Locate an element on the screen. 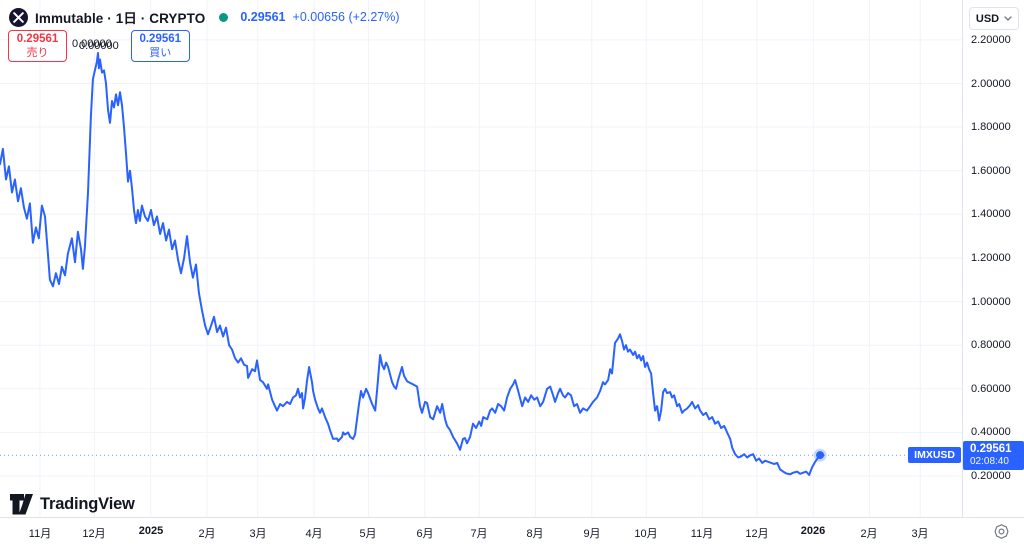 This screenshot has height=545, width=1024. time-axis-label: 10月 is located at coordinates (646, 534).